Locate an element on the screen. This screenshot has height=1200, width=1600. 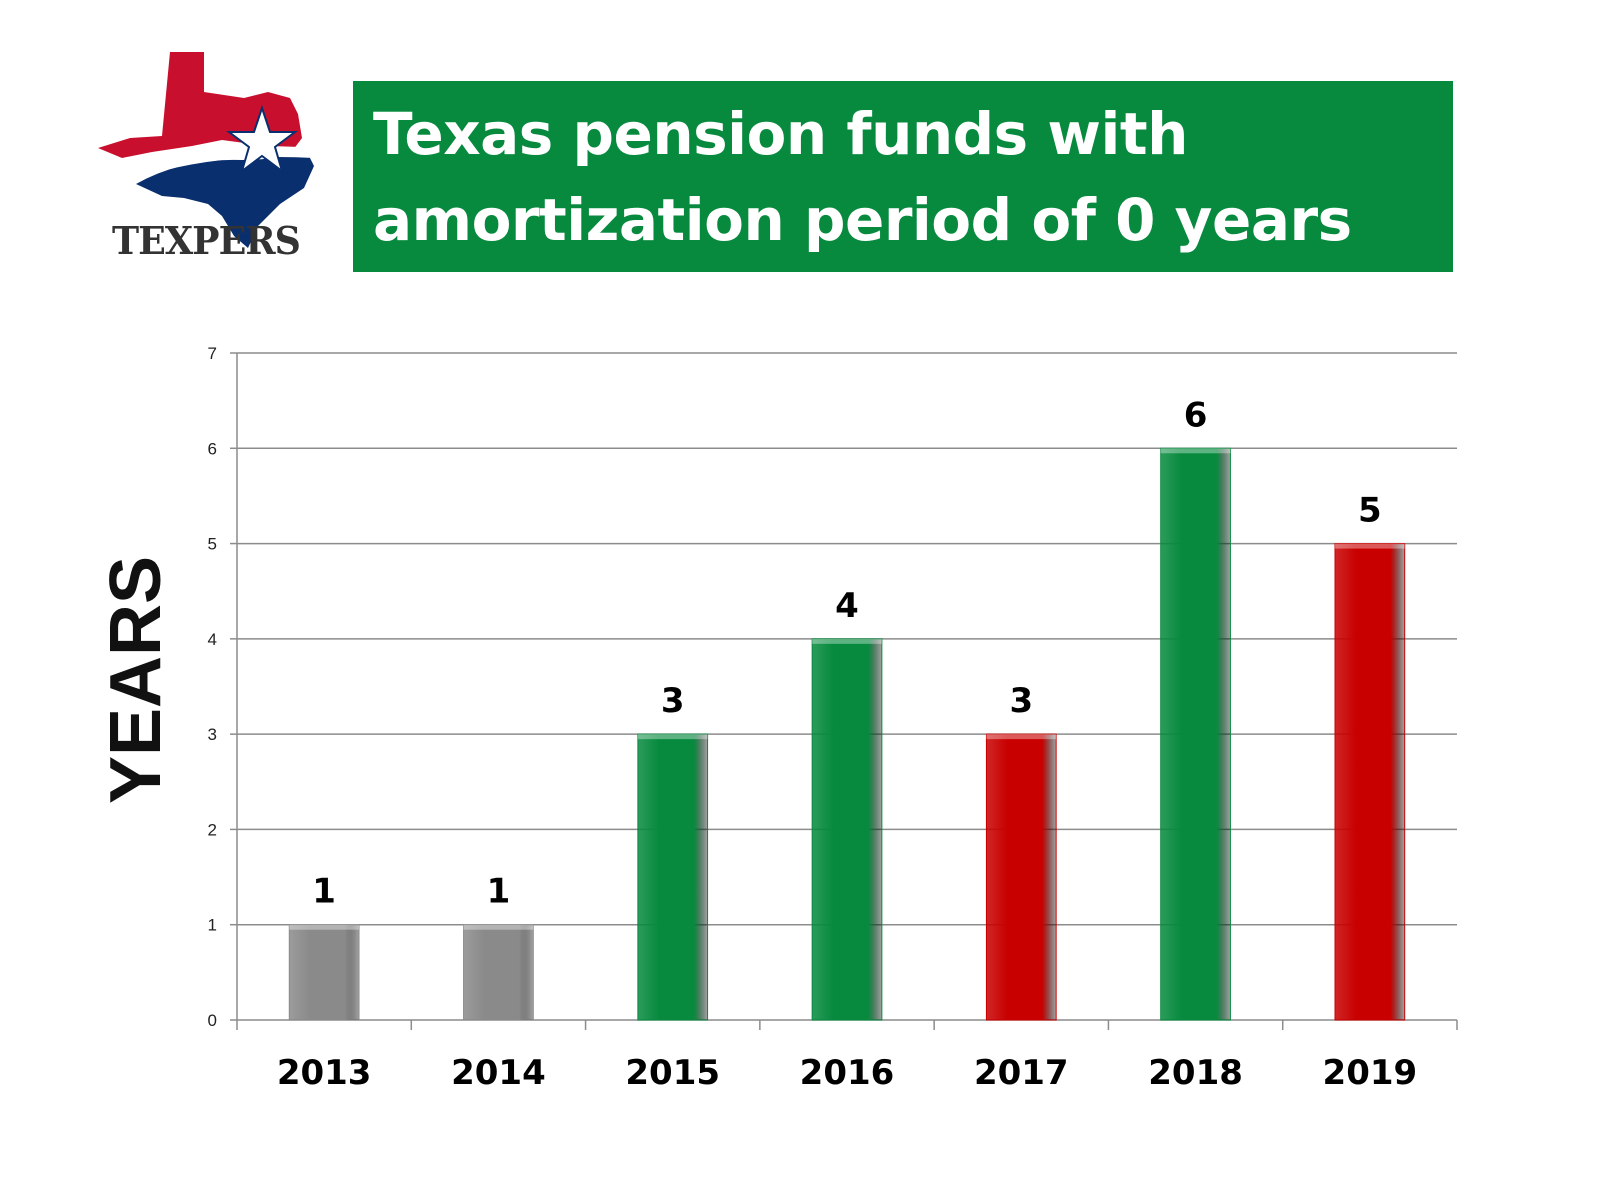
y-tick-label: 3 is located at coordinates (212, 734).